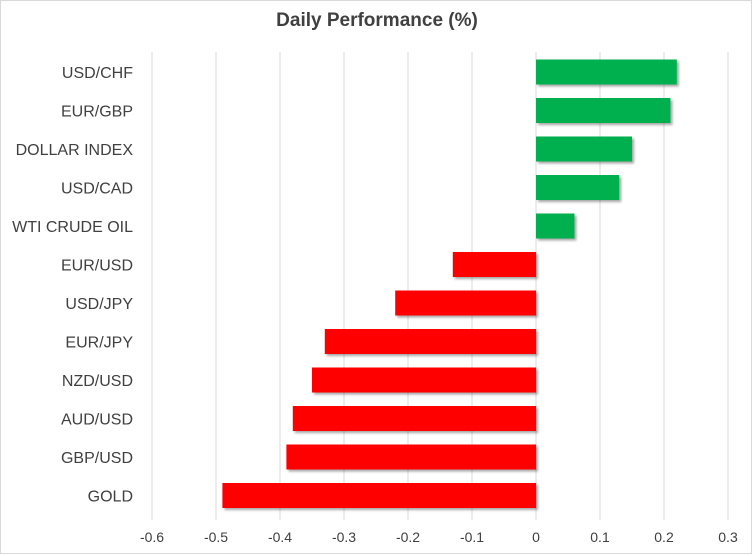 Image resolution: width=754 pixels, height=556 pixels. What do you see at coordinates (152, 537) in the screenshot?
I see `x-tick-label: -0.6` at bounding box center [152, 537].